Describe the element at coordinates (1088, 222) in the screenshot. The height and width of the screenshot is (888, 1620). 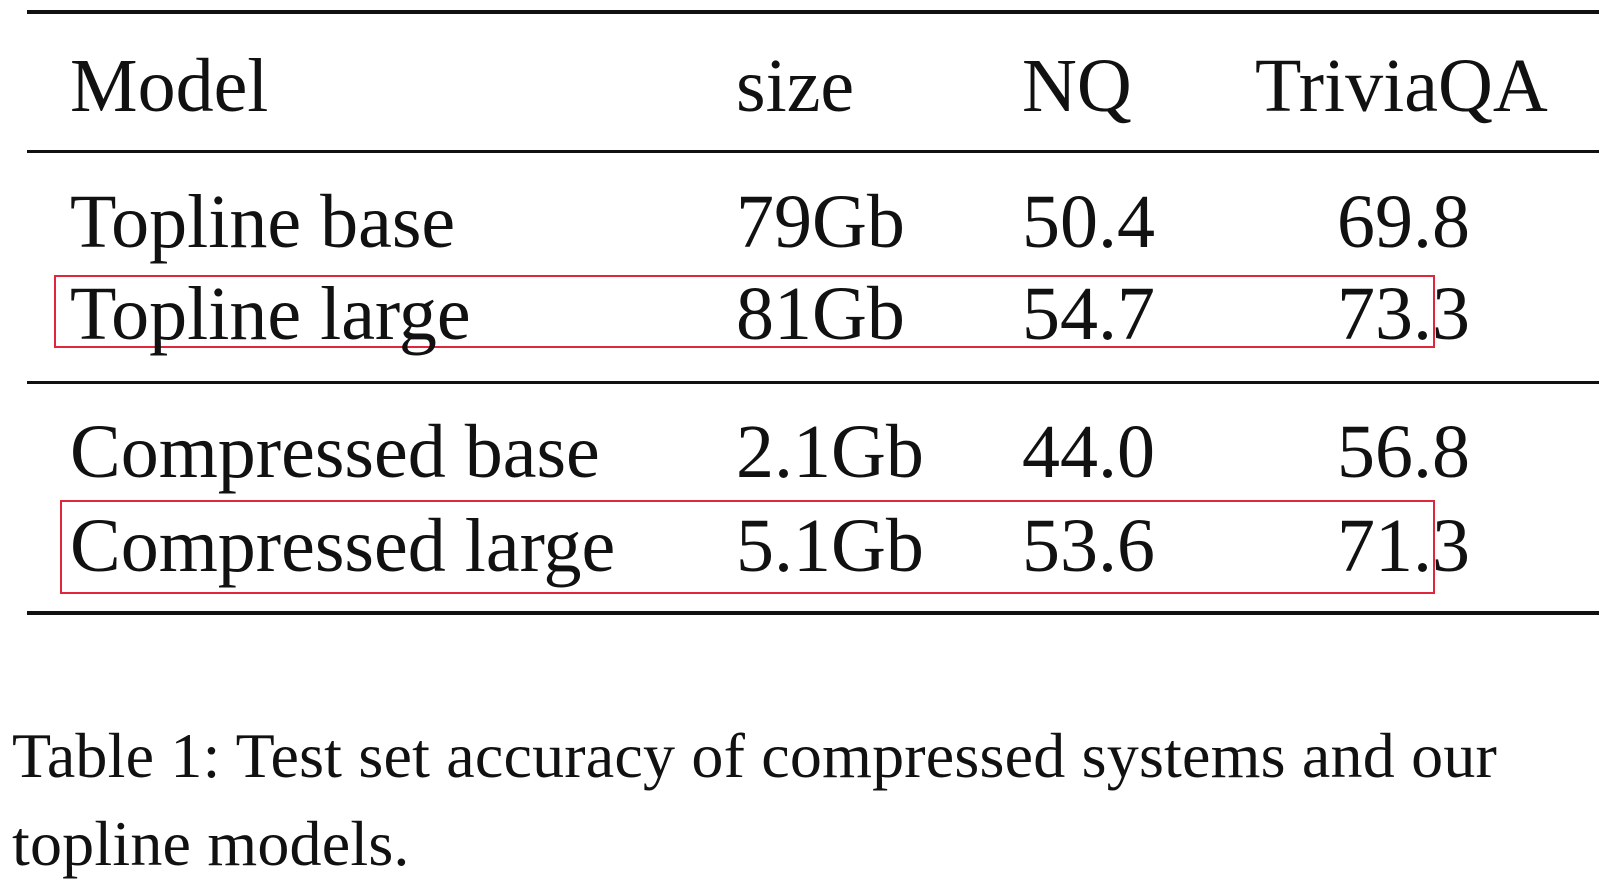
I see `row-nq: 50.4` at that location.